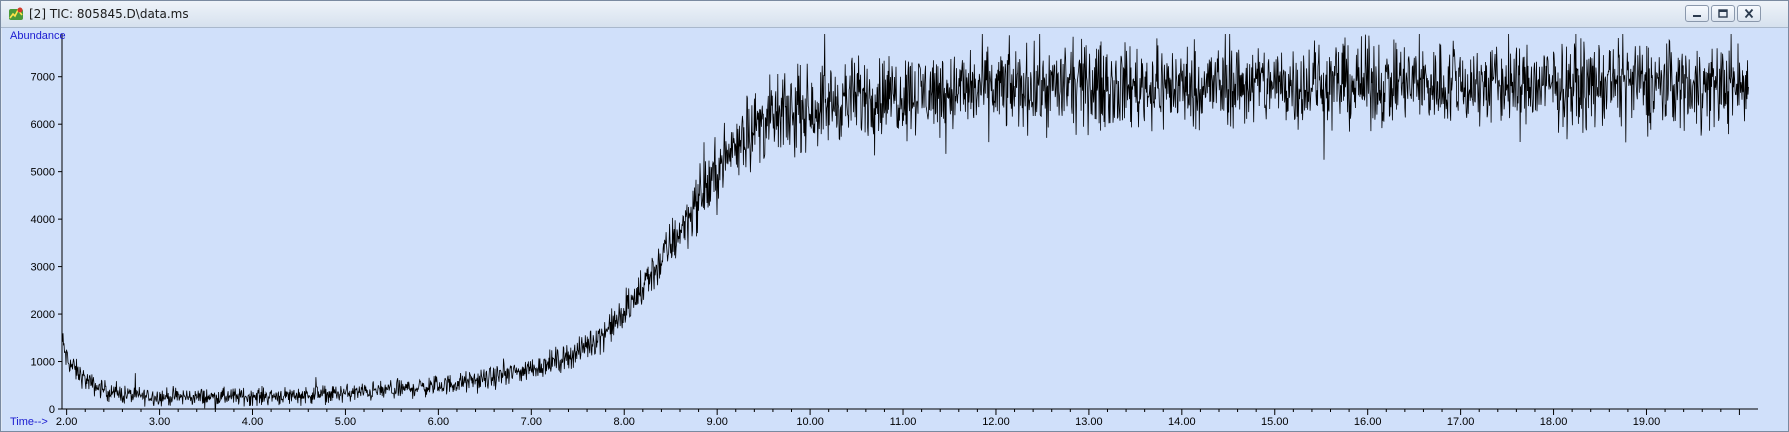 This screenshot has height=432, width=1789. What do you see at coordinates (38, 36) in the screenshot?
I see `y-axis-label: Abundance` at bounding box center [38, 36].